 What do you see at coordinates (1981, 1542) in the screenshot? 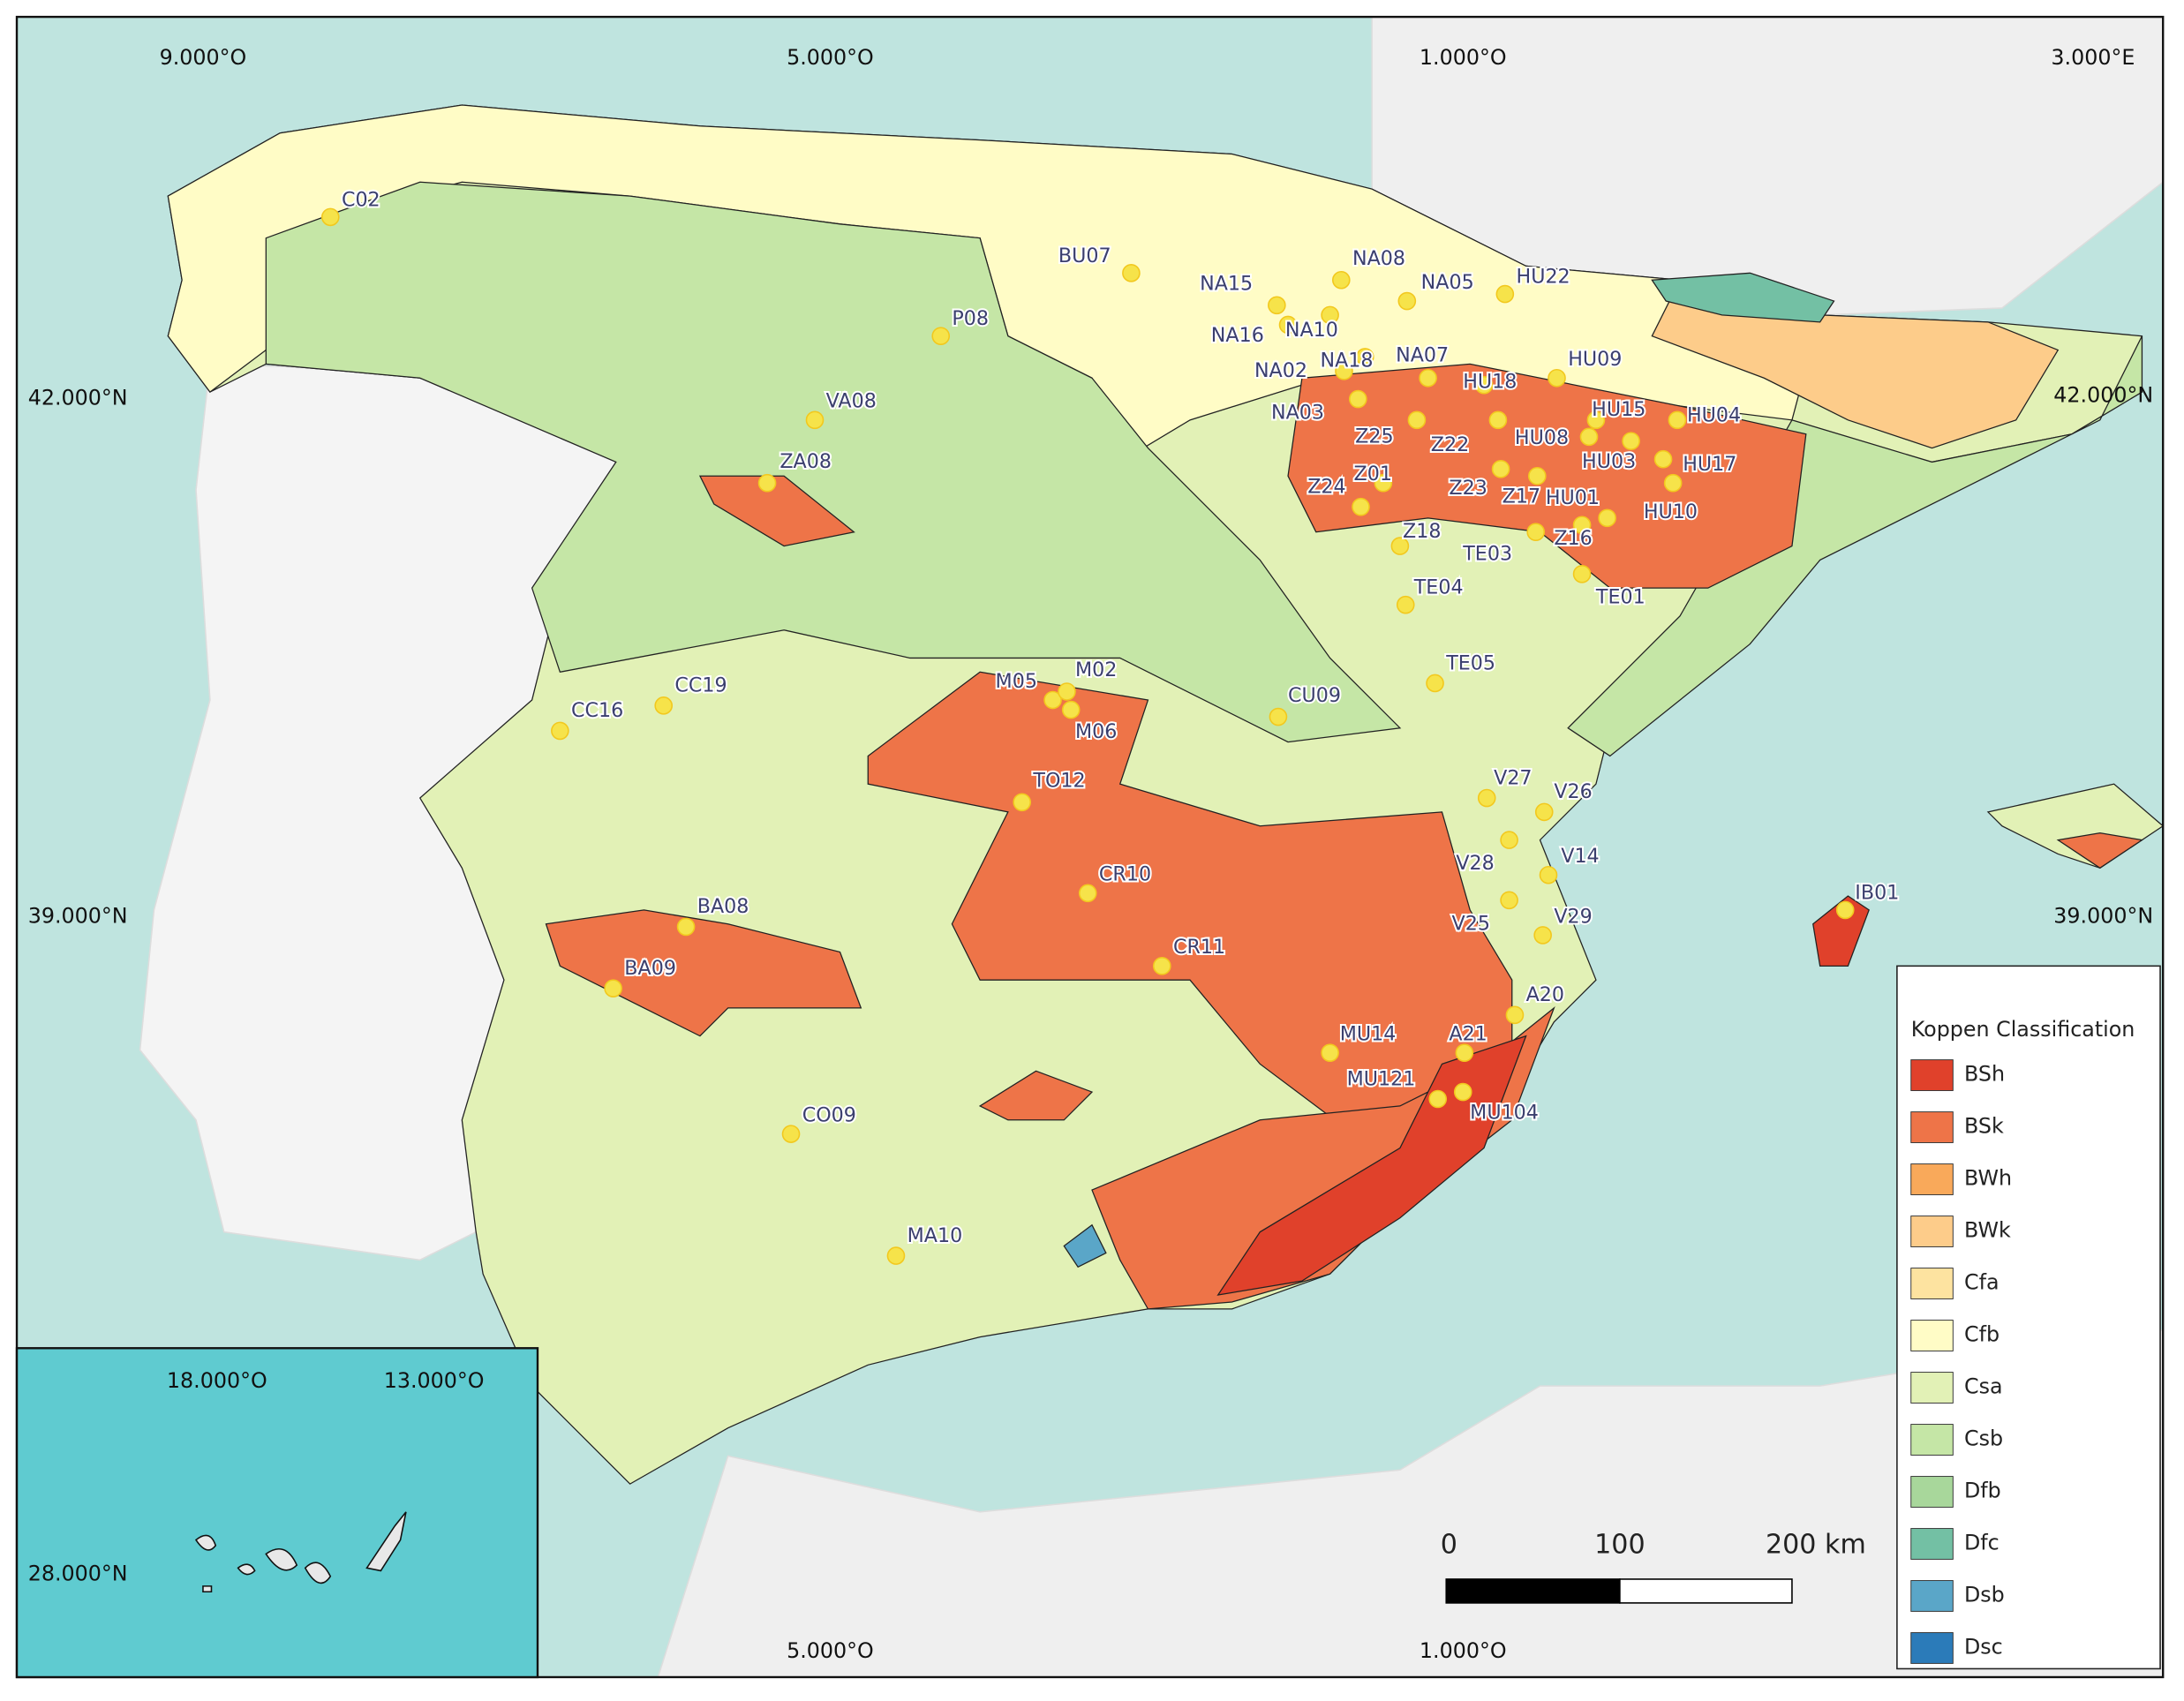
I see `legend-label: Dfc` at bounding box center [1981, 1542].